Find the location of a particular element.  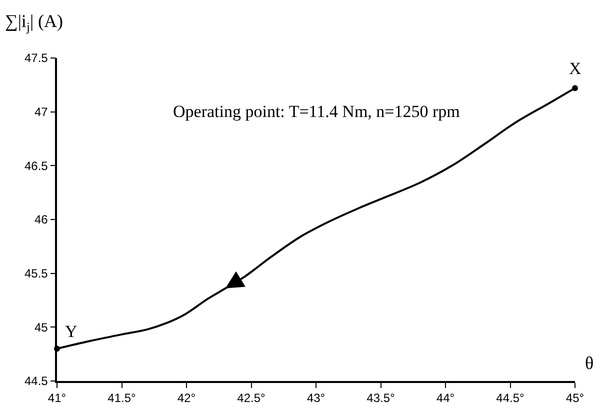

x-tick-label: 44° is located at coordinates (445, 398).